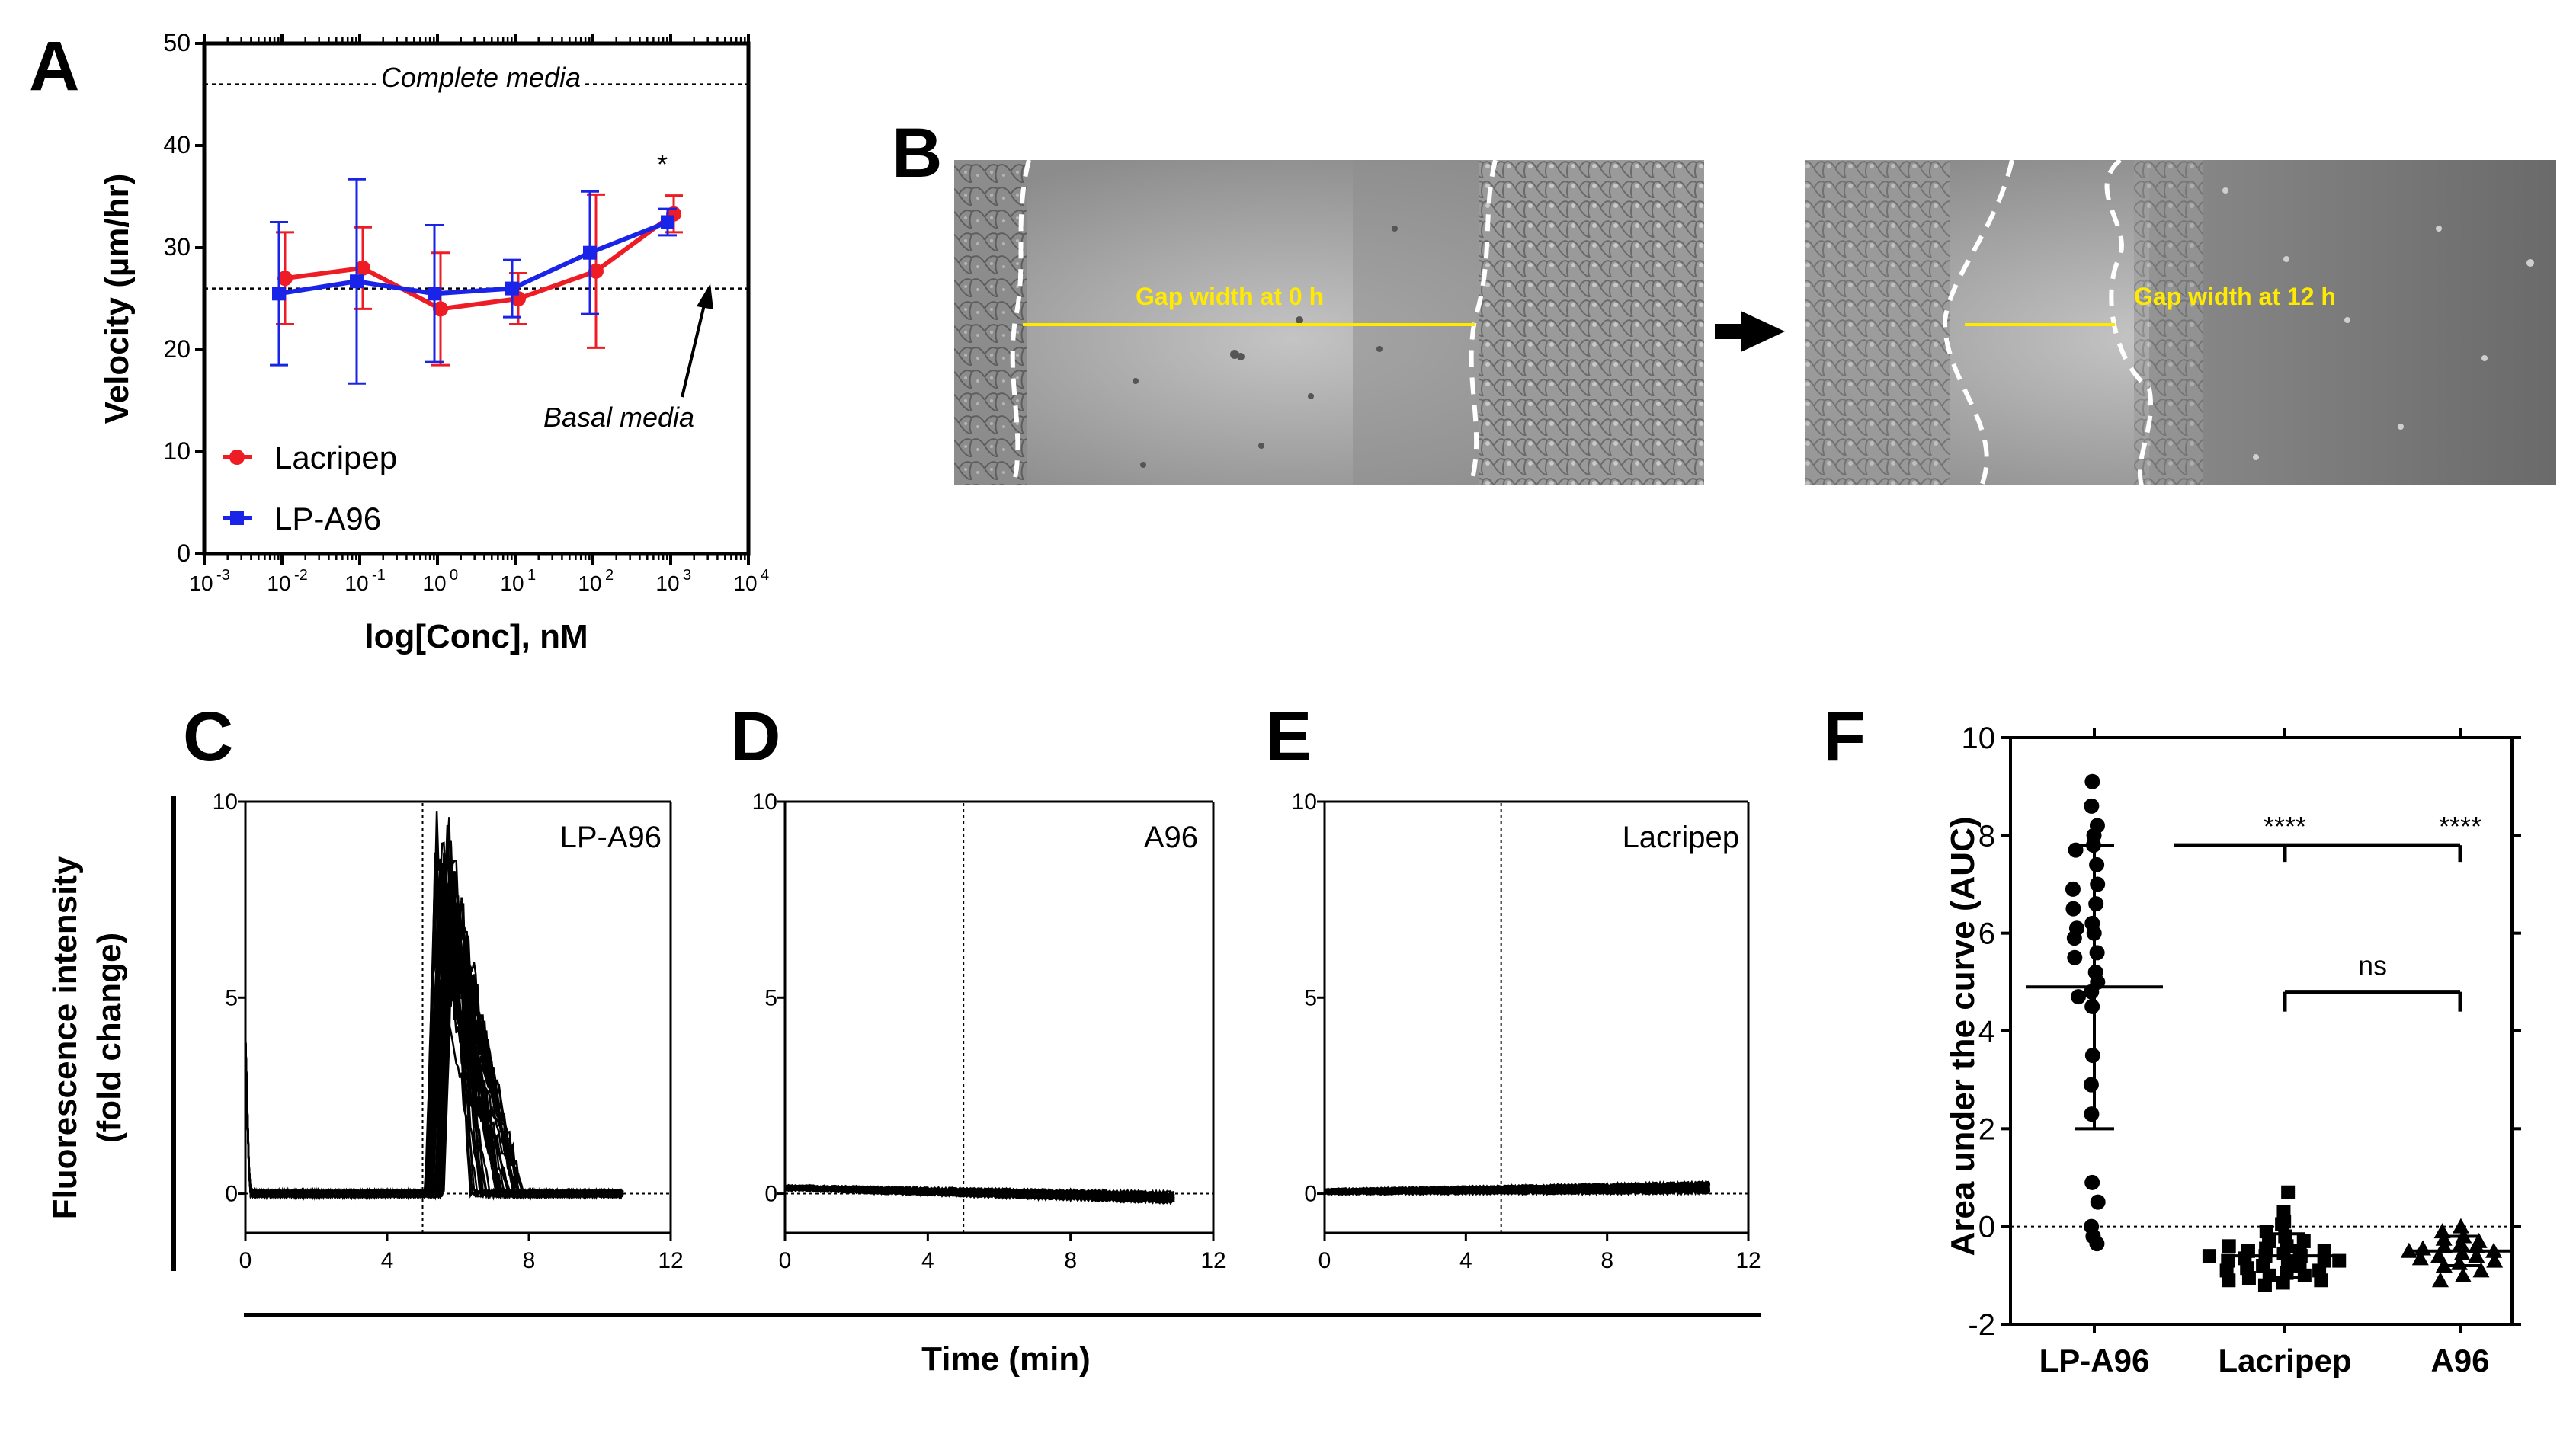  Describe the element at coordinates (765, 575) in the screenshot. I see `x-tick-exponent: 4` at that location.